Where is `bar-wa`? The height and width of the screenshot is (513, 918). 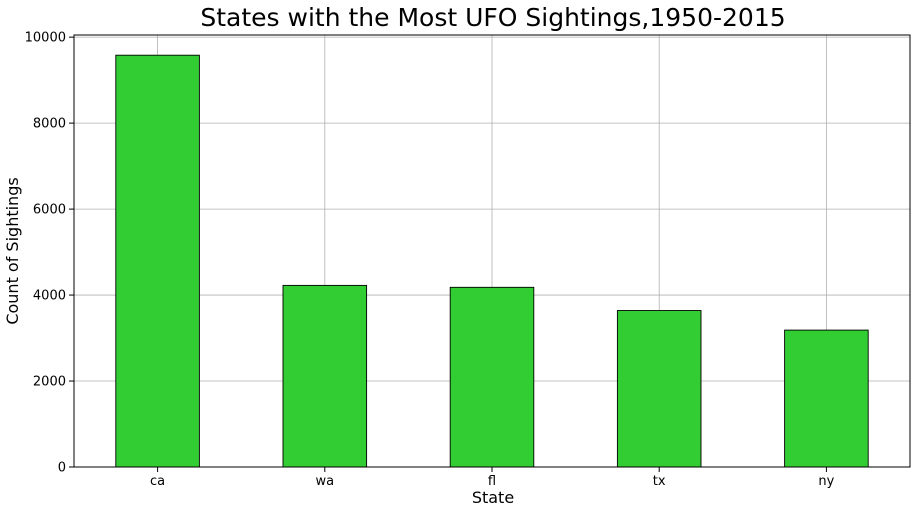 bar-wa is located at coordinates (325, 376).